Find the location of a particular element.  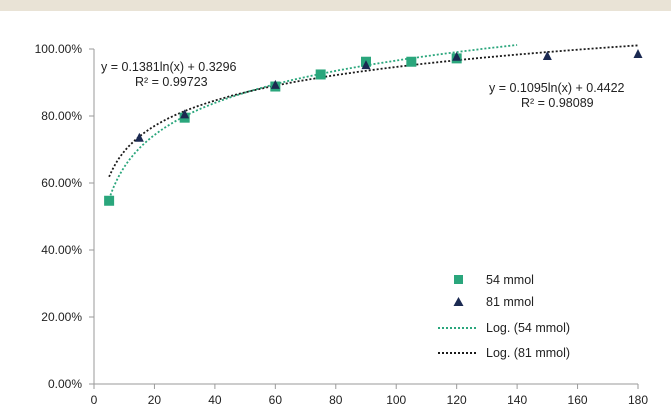

r2-81: R² = 0.98089 is located at coordinates (557, 103).